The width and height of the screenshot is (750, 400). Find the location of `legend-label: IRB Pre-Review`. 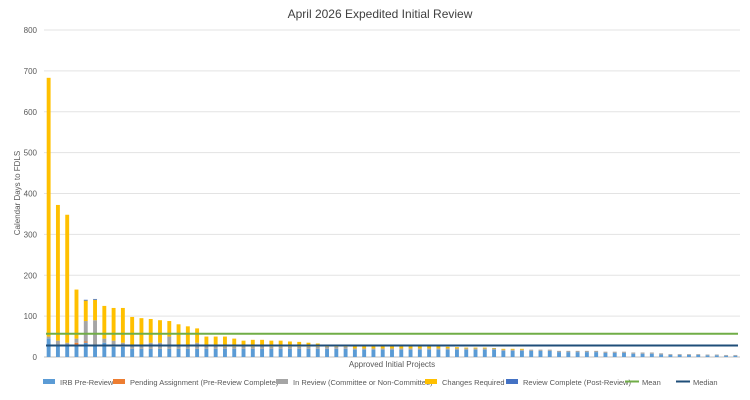

legend-label: IRB Pre-Review is located at coordinates (87, 382).